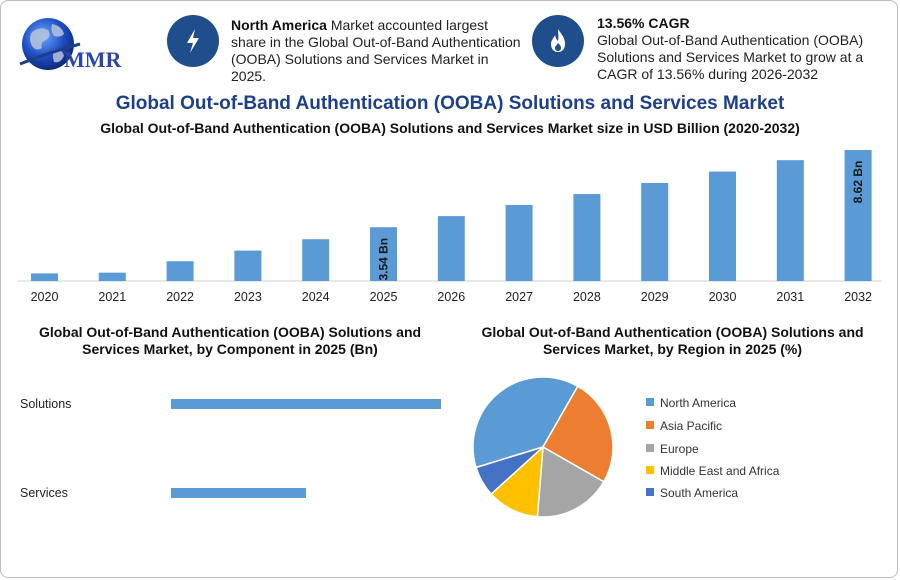 The image size is (900, 580). I want to click on bar-2028, so click(587, 237).